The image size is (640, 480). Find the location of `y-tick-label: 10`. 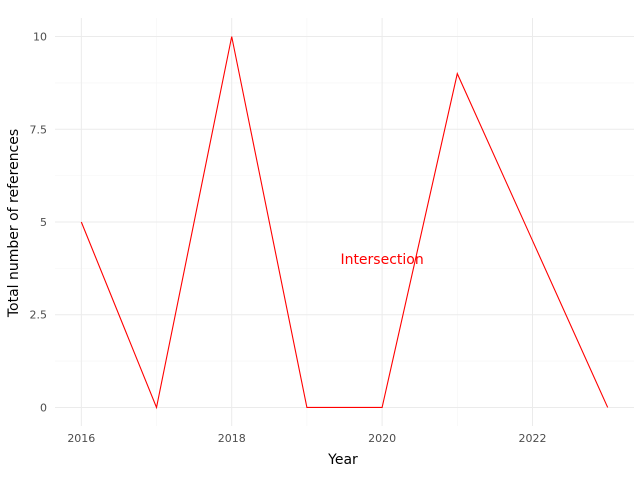

y-tick-label: 10 is located at coordinates (40, 37).